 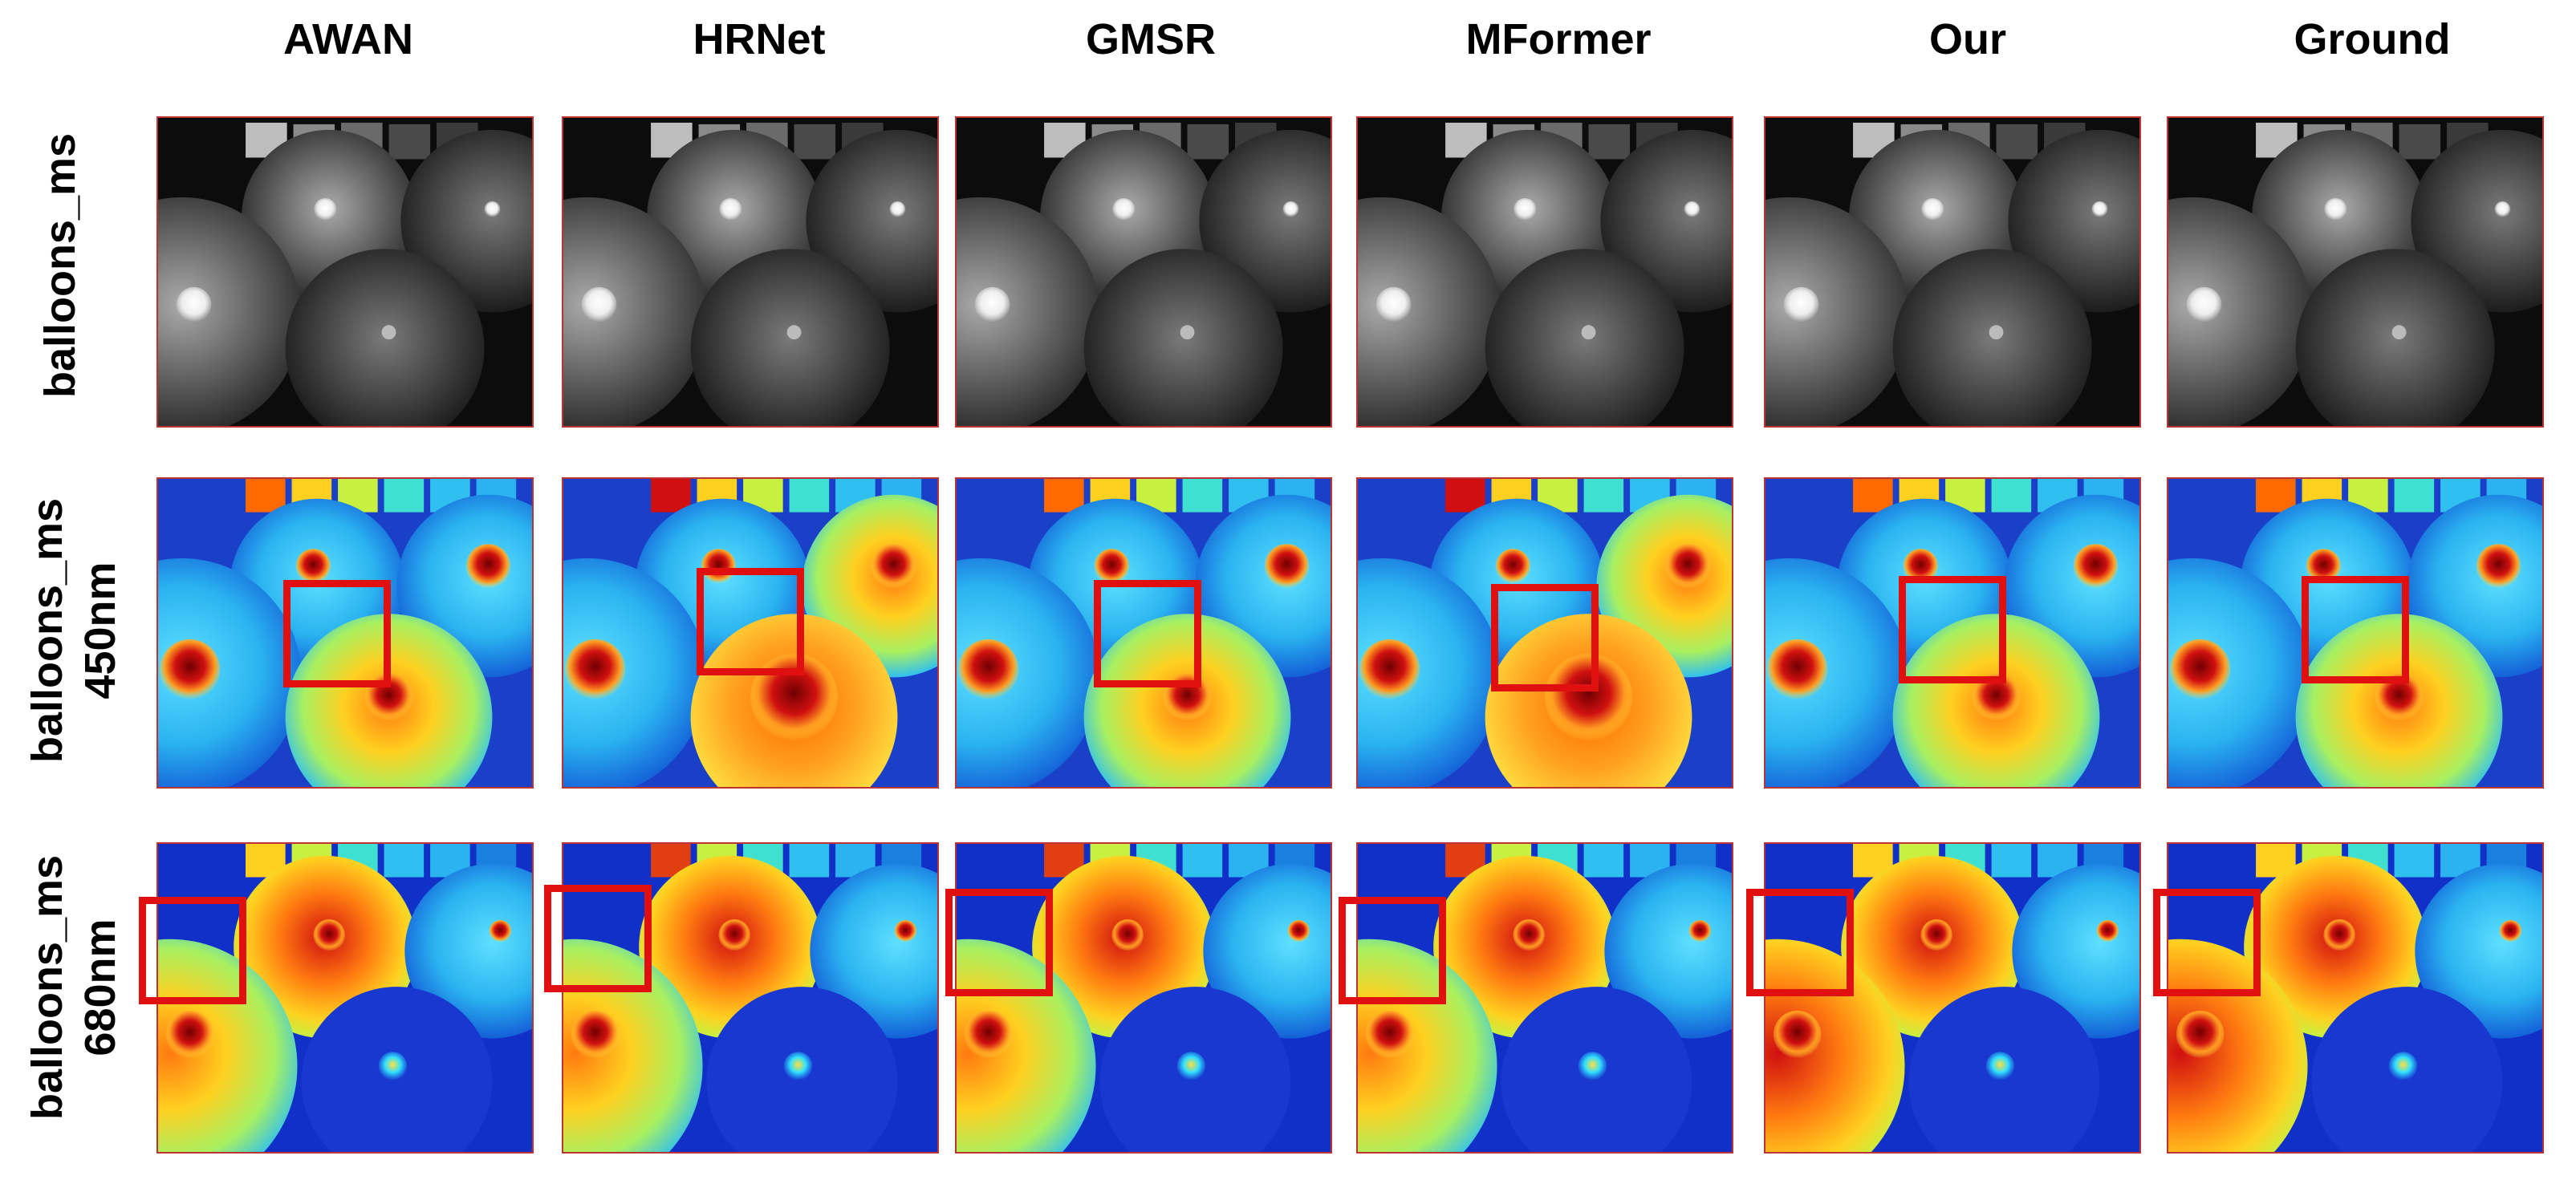 I want to click on panel-jet450-ground, so click(x=2355, y=633).